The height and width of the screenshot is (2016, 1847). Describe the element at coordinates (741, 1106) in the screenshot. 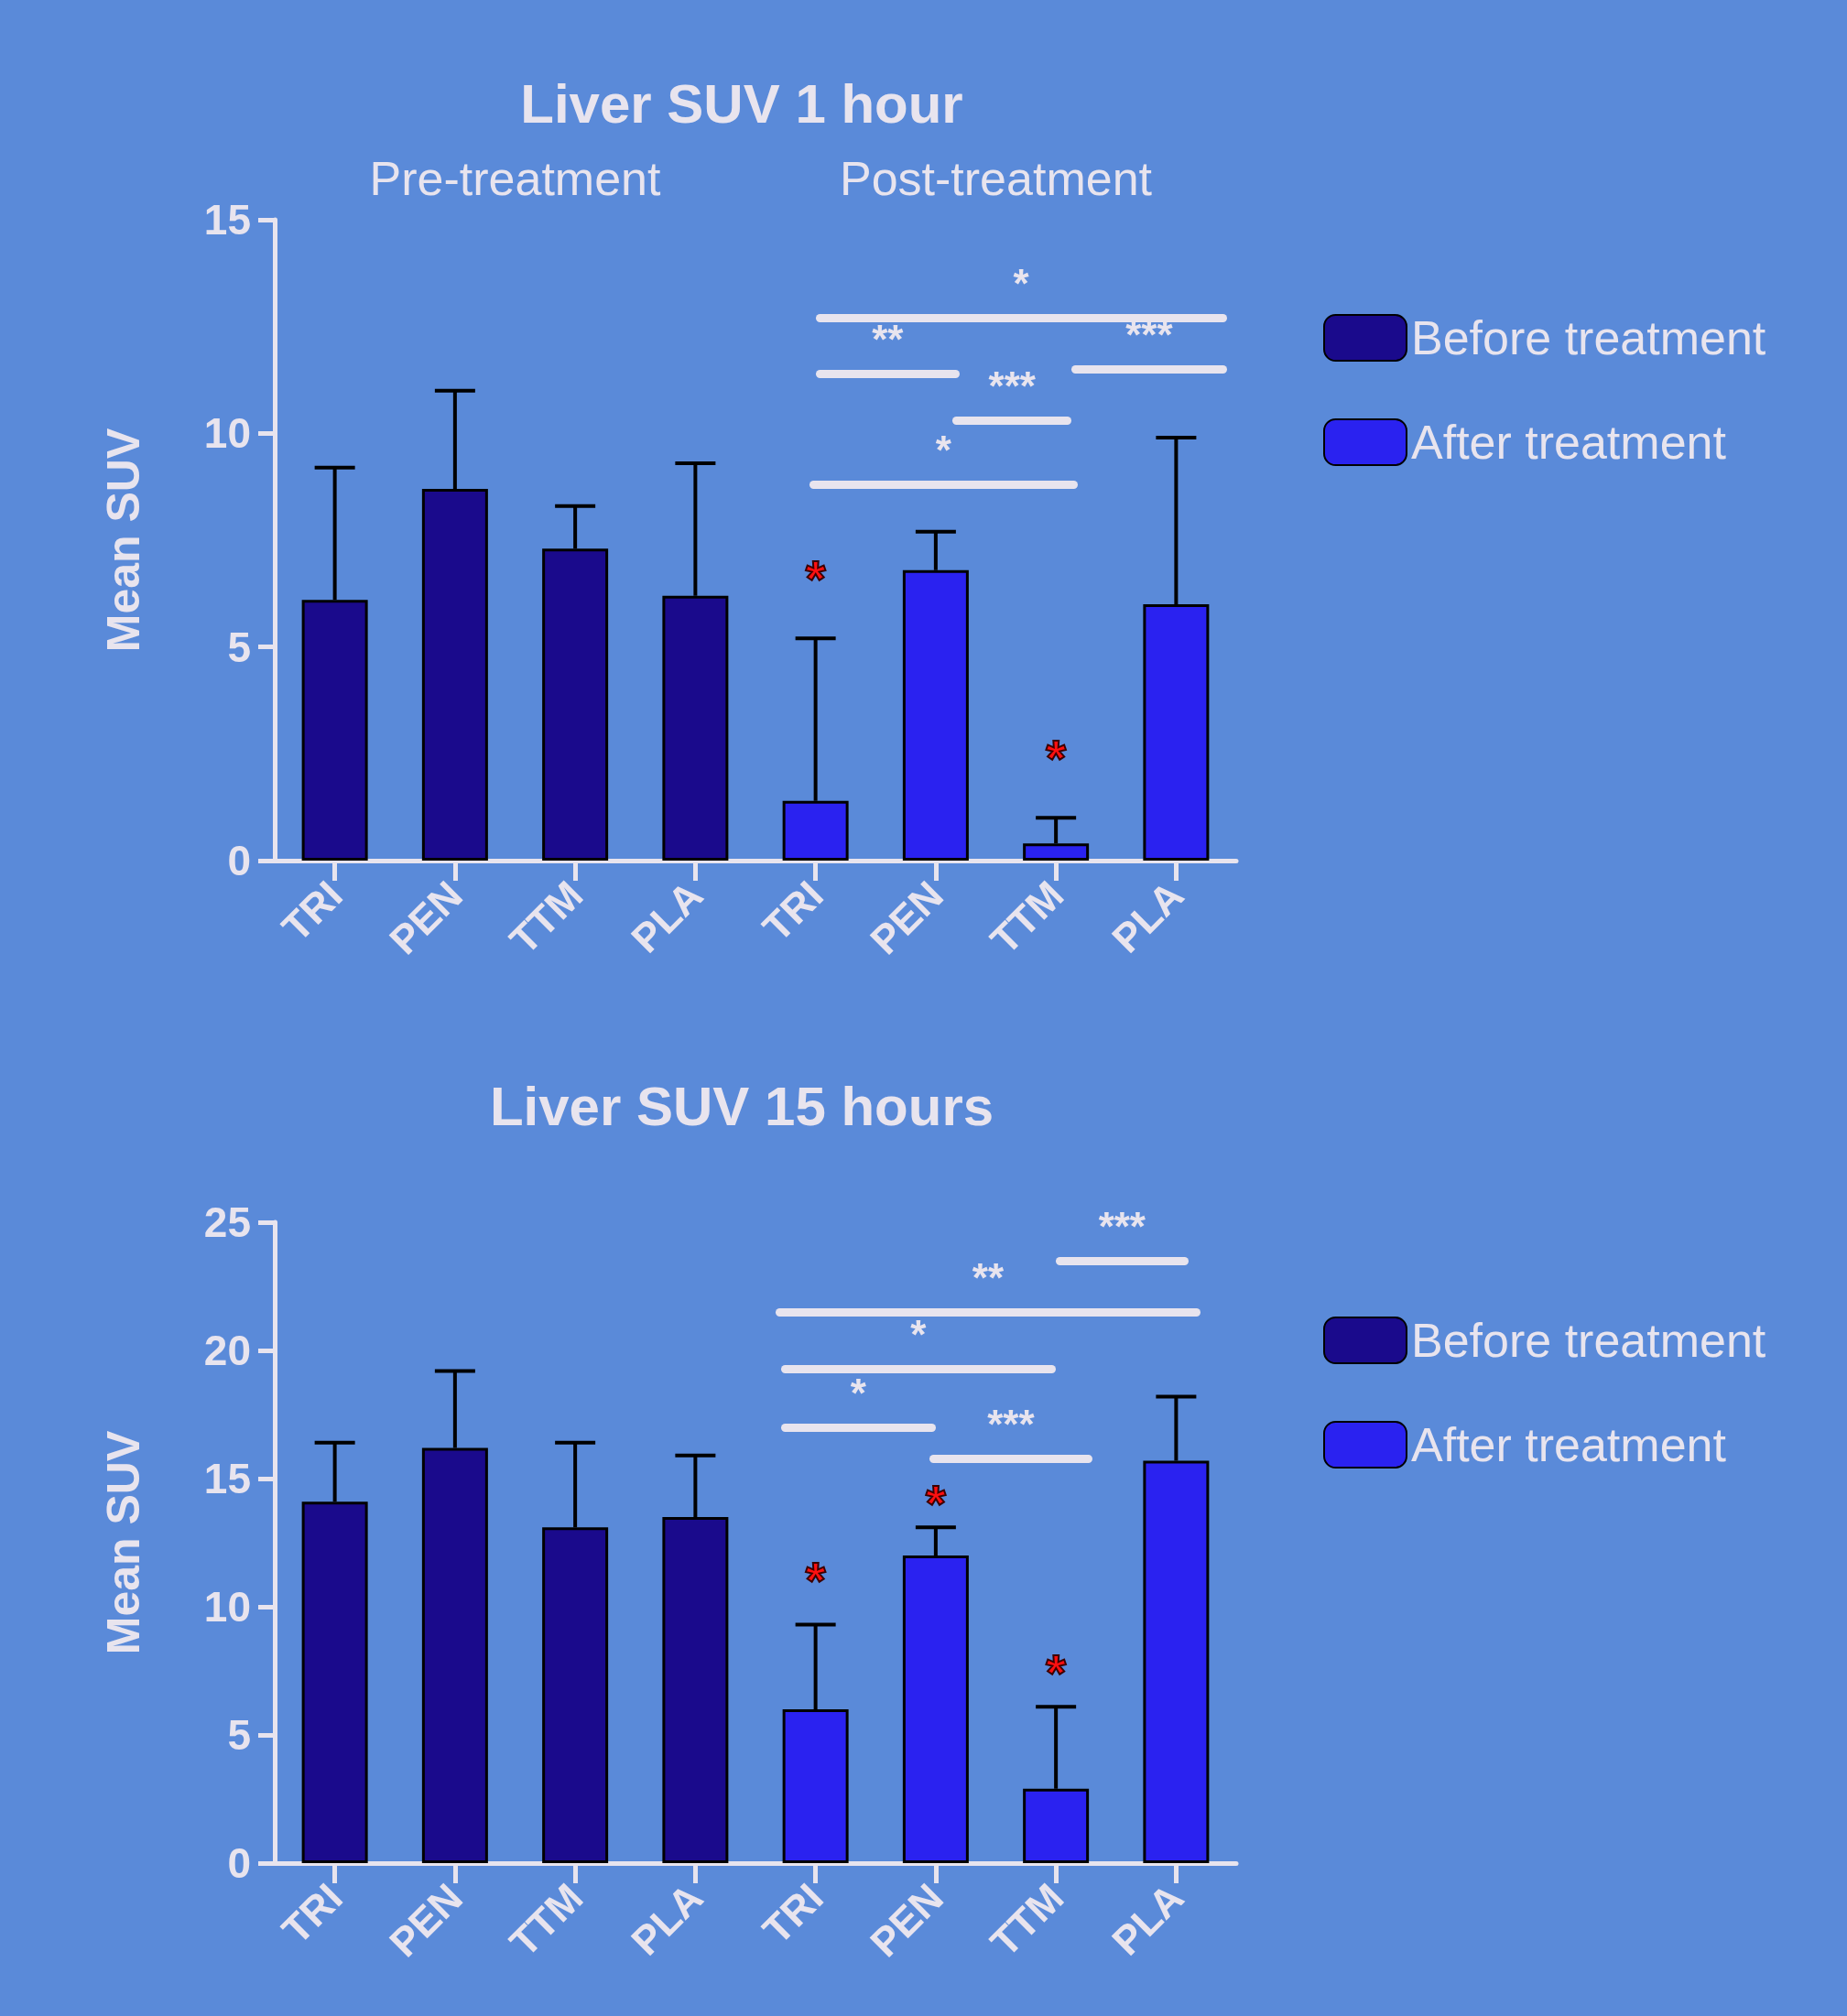

I see `chart-title: Liver SUV 15 hours` at that location.